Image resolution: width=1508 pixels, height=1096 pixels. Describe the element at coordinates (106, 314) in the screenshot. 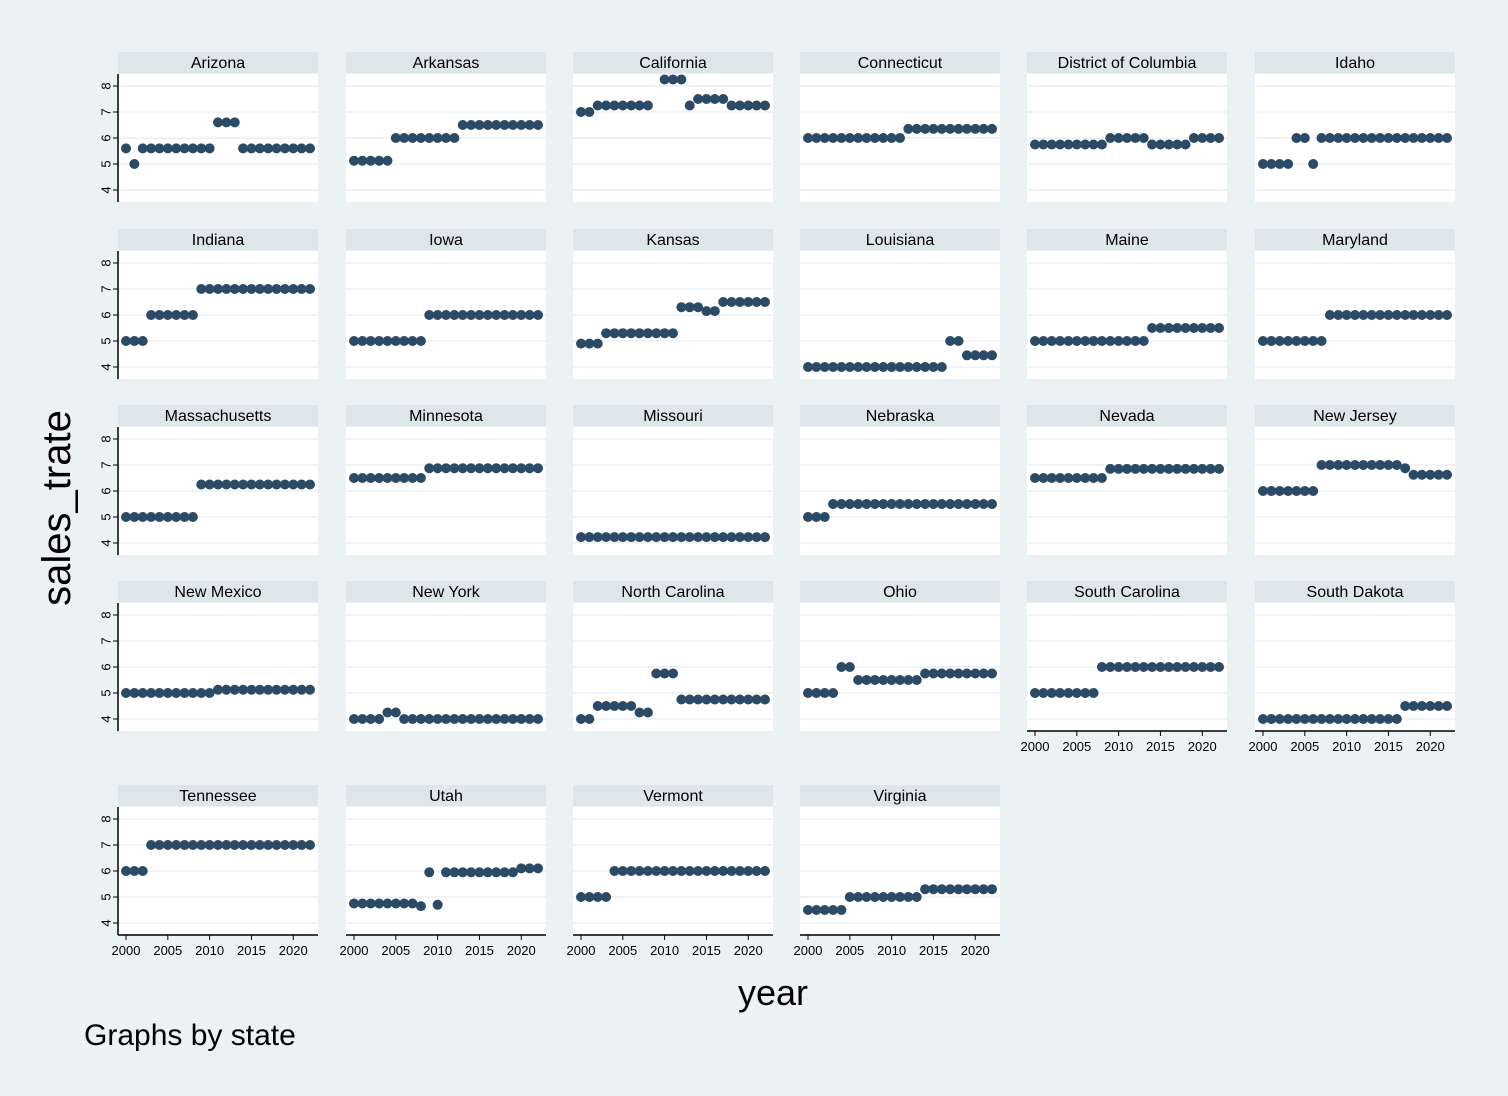

I see `y-tick-label: 6` at that location.